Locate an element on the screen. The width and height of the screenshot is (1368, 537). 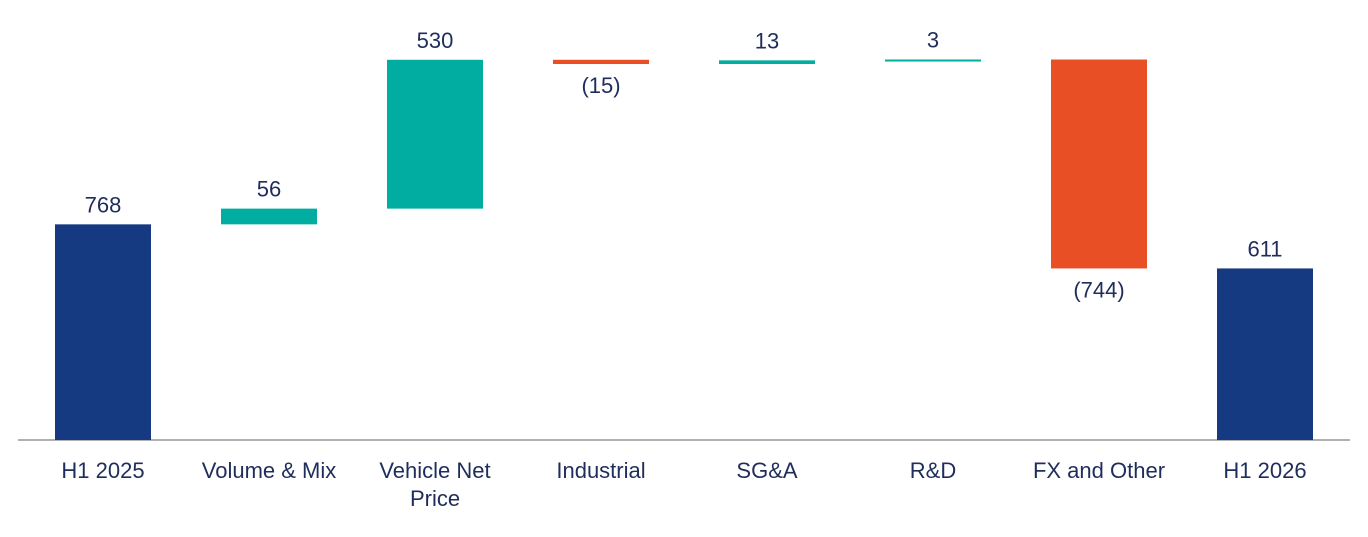
category-label-line: Industrial is located at coordinates (600, 470).